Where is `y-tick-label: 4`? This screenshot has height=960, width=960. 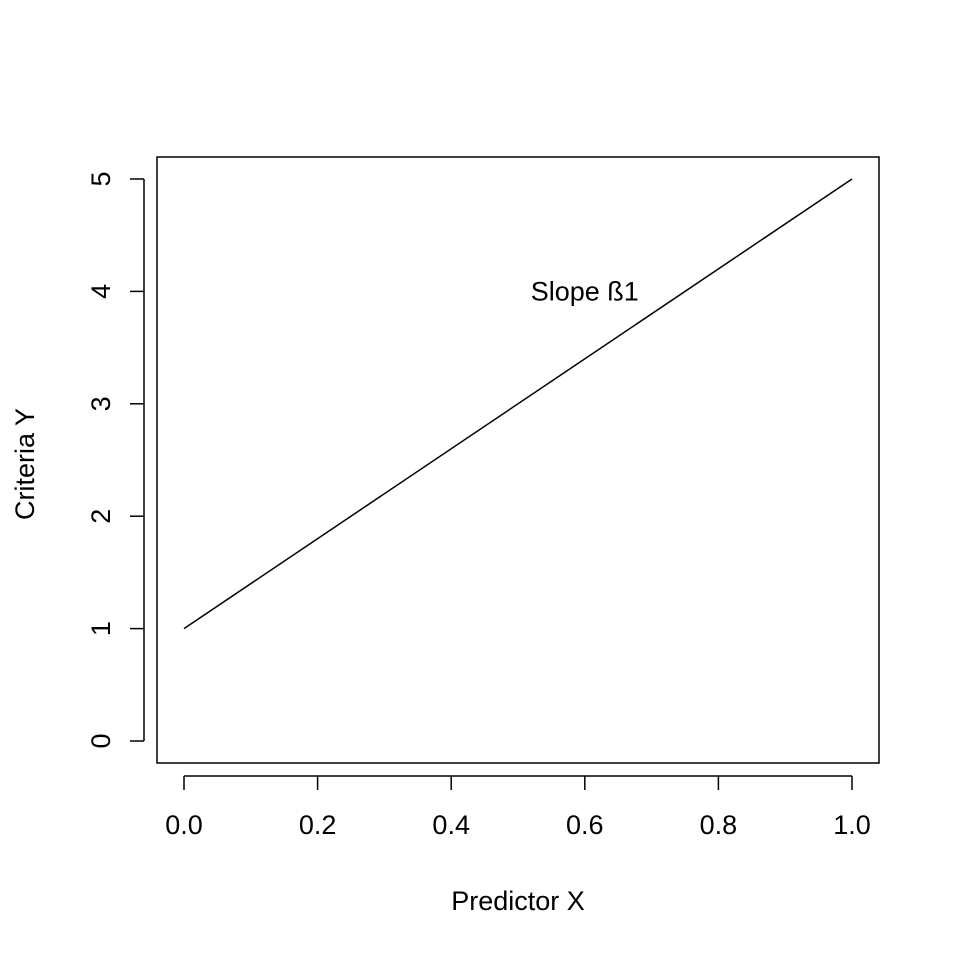 y-tick-label: 4 is located at coordinates (101, 291).